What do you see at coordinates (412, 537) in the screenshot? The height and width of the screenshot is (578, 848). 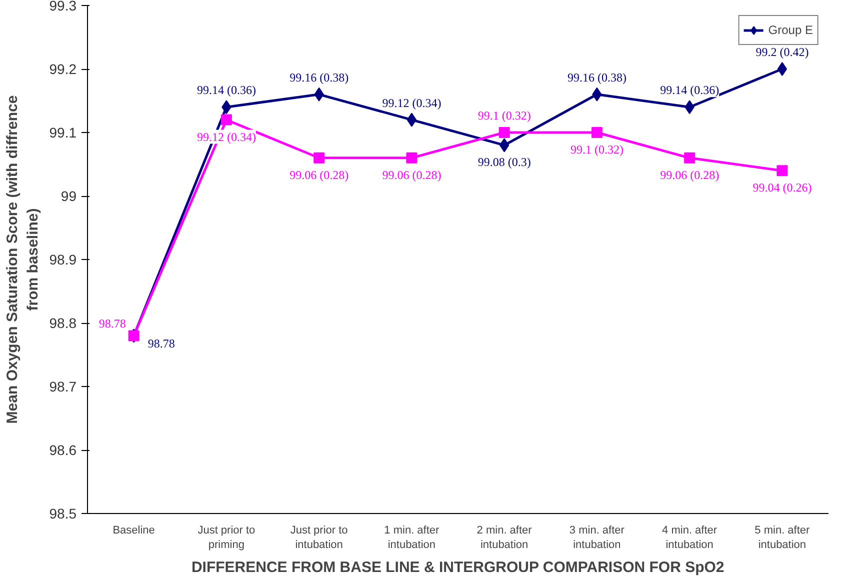 I see `x-tick-label: 1 min. after intubation` at bounding box center [412, 537].